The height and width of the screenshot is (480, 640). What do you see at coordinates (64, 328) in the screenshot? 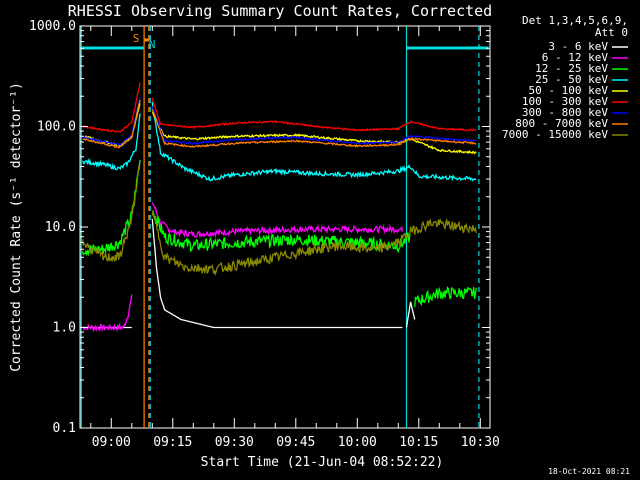
I see `y-tick-label: 1.0` at bounding box center [64, 328].